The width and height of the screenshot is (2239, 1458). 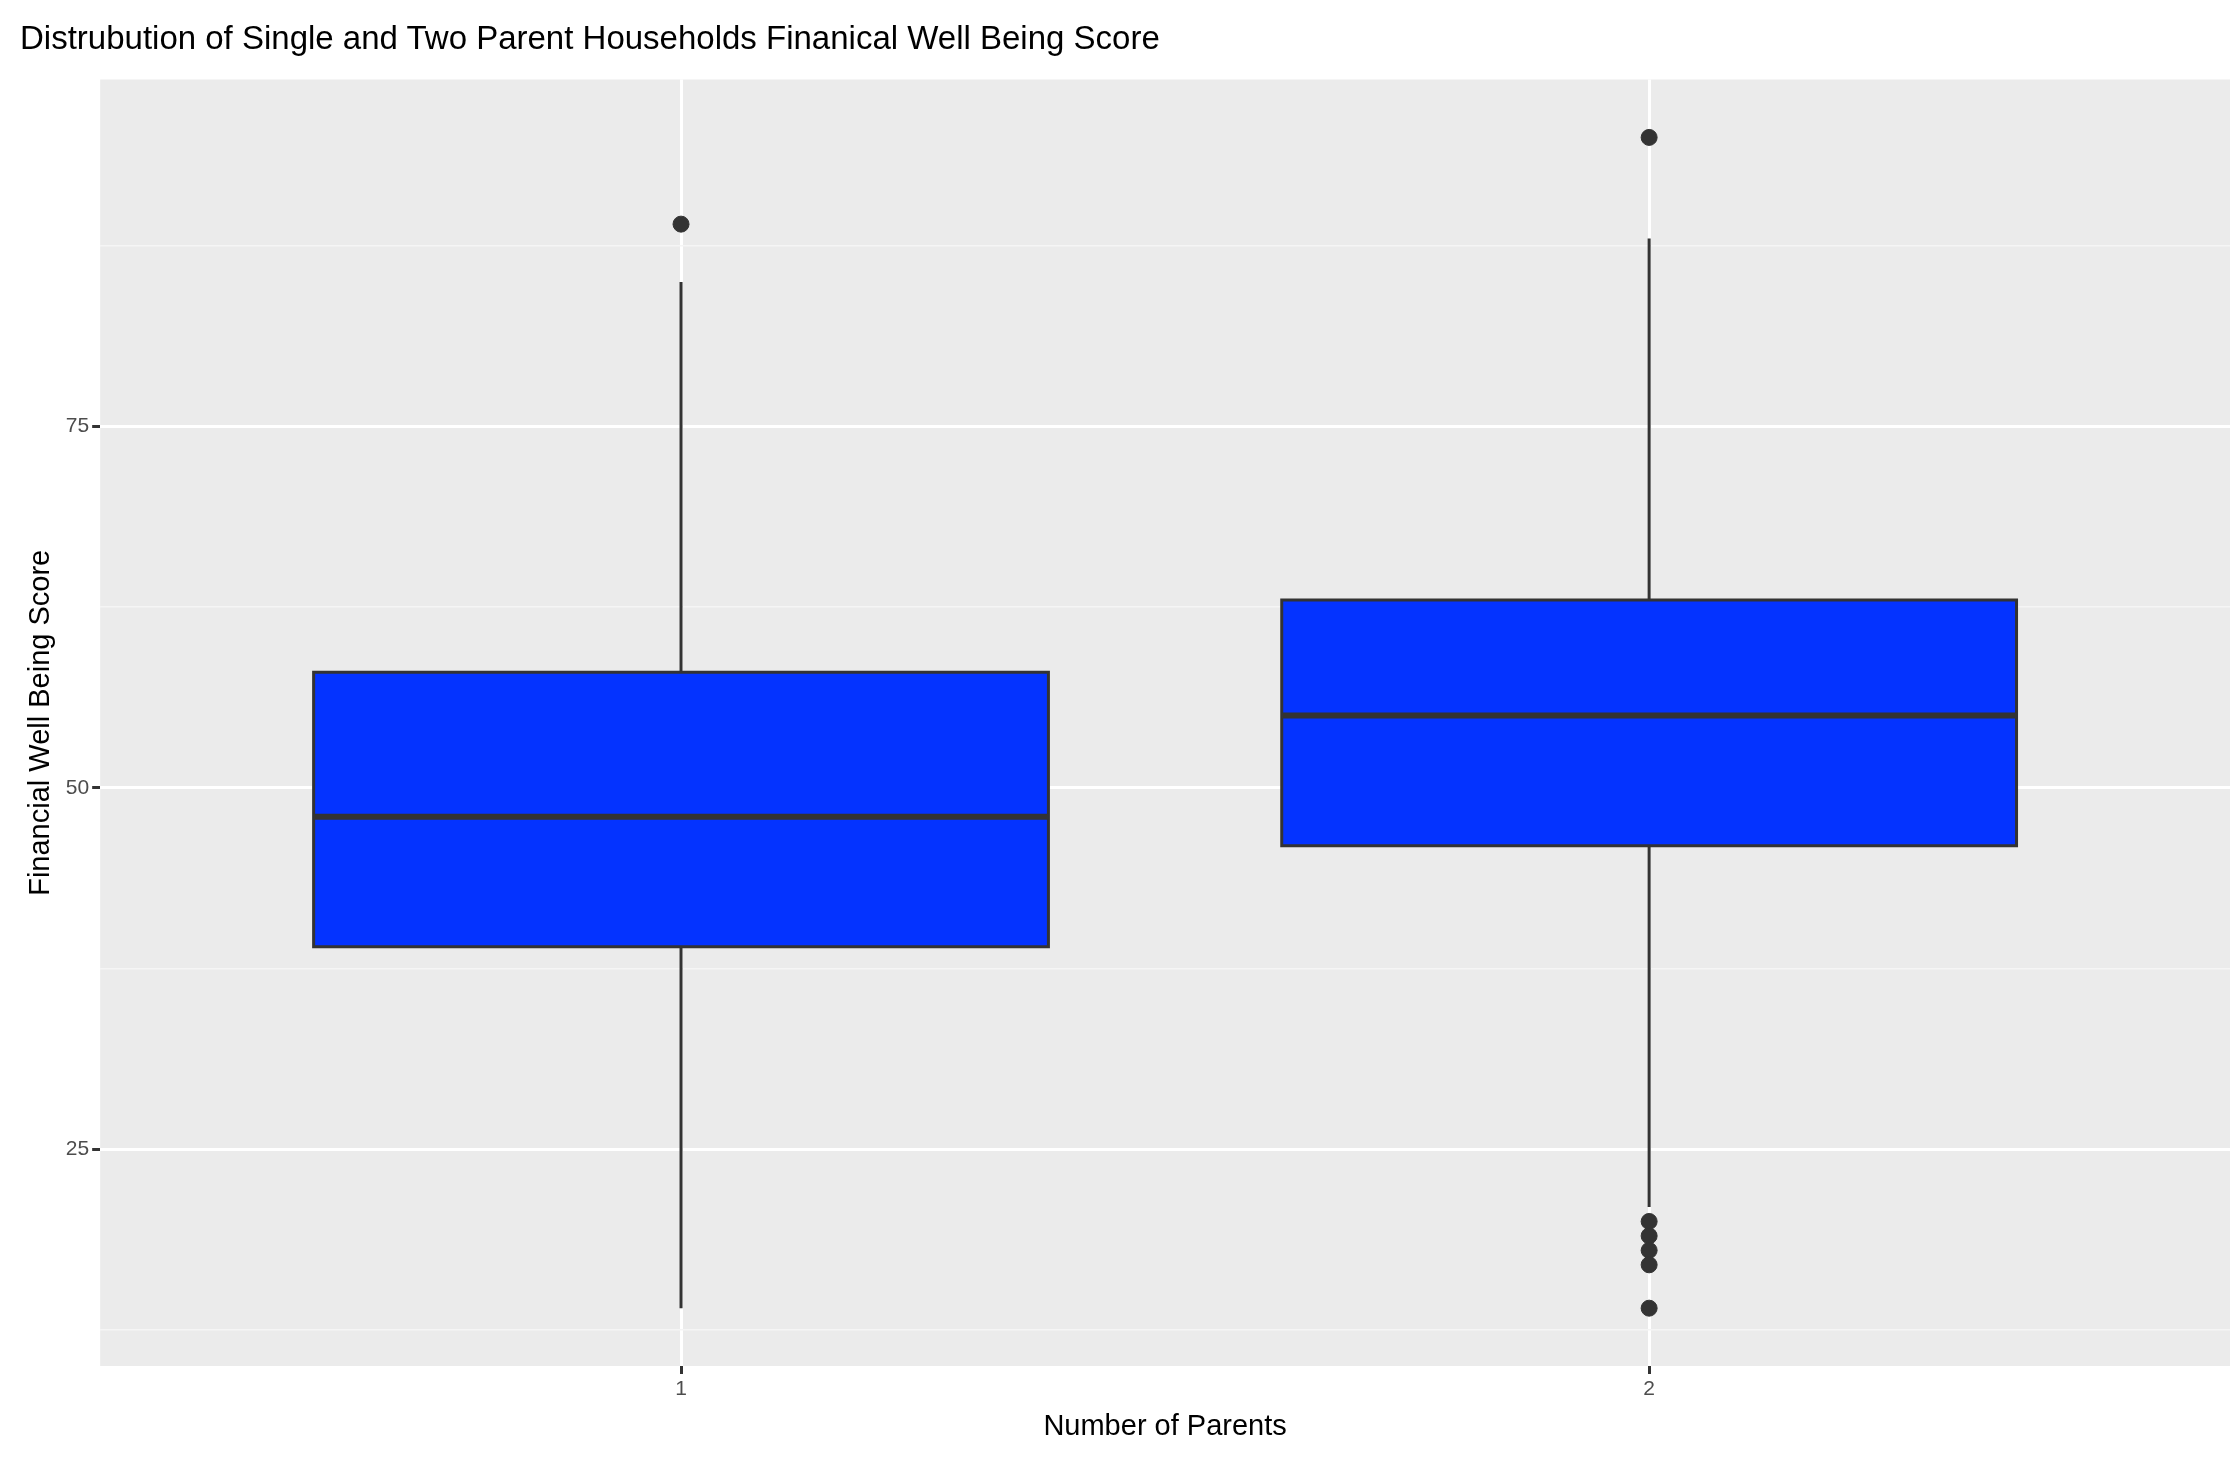 What do you see at coordinates (39, 722) in the screenshot?
I see `y-axis-title: Financial Well Being Score` at bounding box center [39, 722].